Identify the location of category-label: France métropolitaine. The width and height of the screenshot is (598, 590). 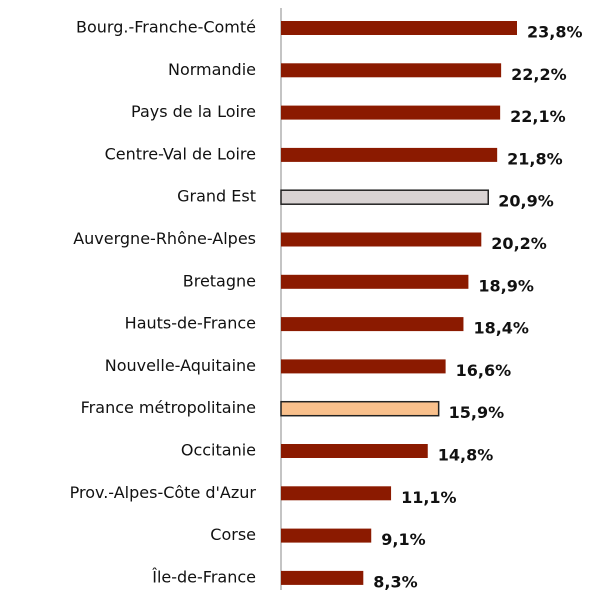
(168, 407).